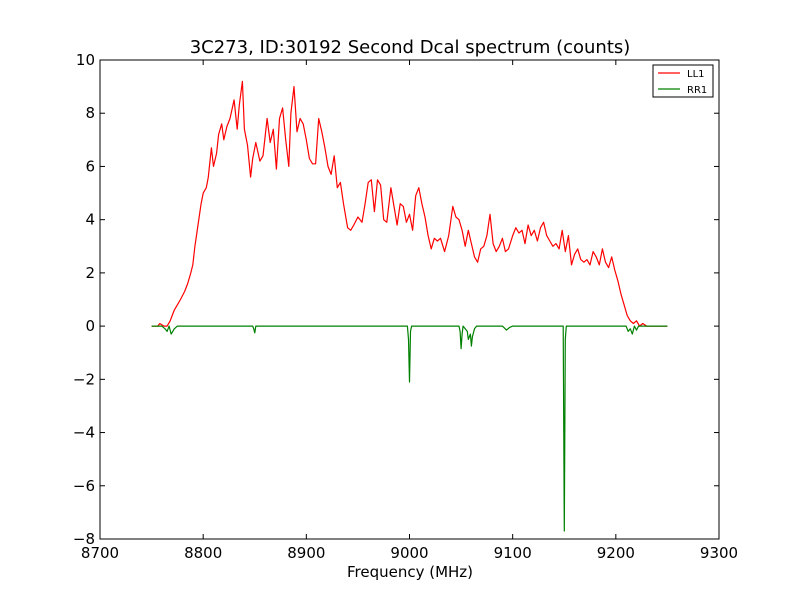 The width and height of the screenshot is (800, 600). What do you see at coordinates (697, 90) in the screenshot?
I see `legend-label-rr1: RR1` at bounding box center [697, 90].